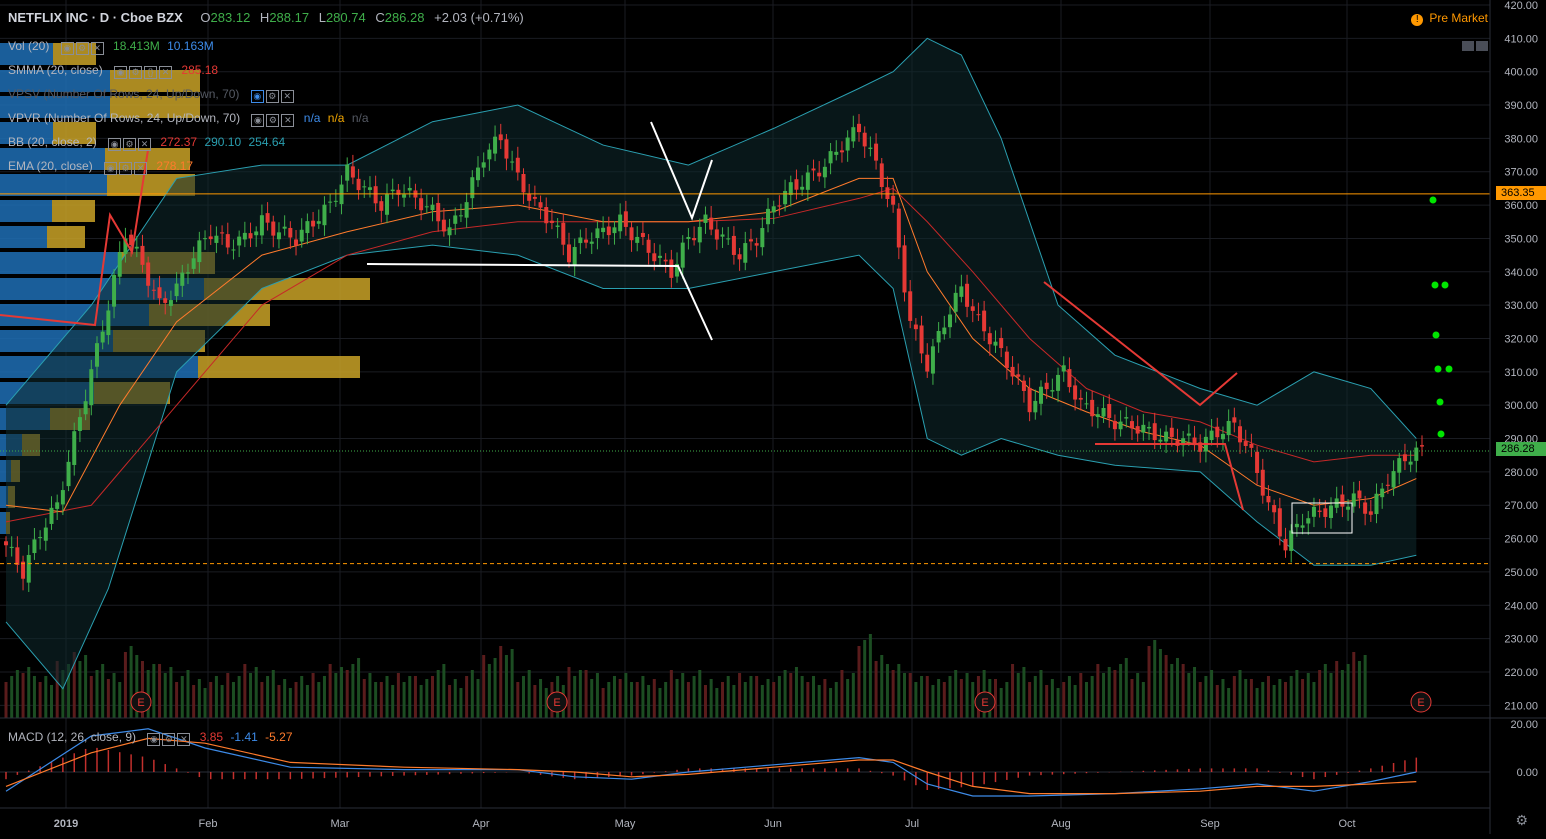 Image resolution: width=1546 pixels, height=839 pixels. I want to click on earnings-marker-label: E, so click(1420, 703).